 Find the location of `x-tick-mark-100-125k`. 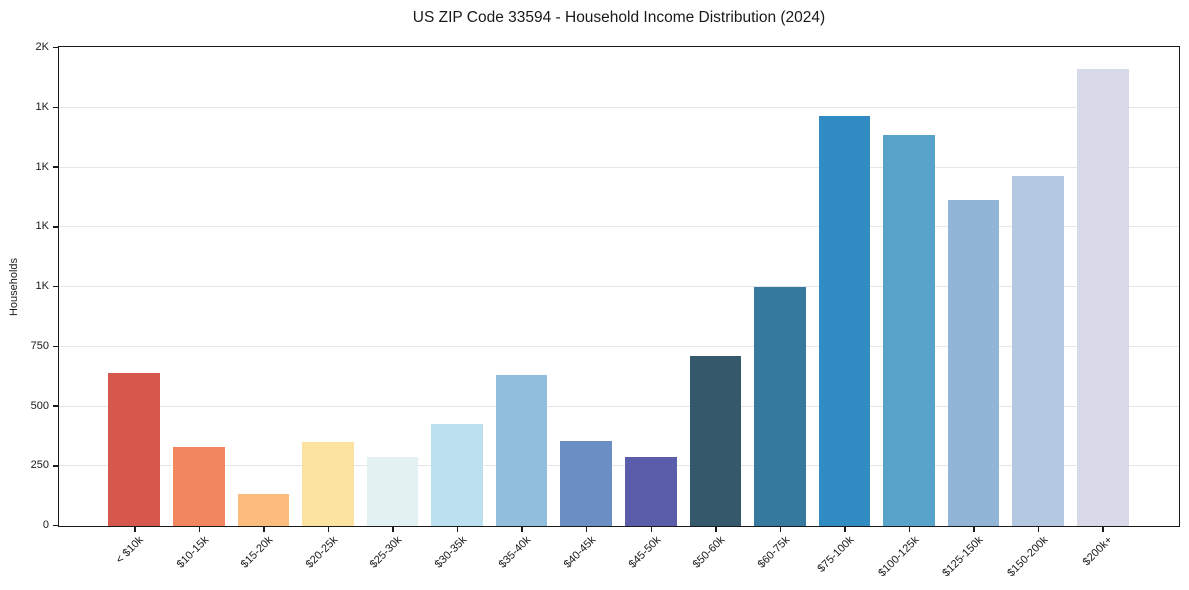

x-tick-mark-100-125k is located at coordinates (909, 529).